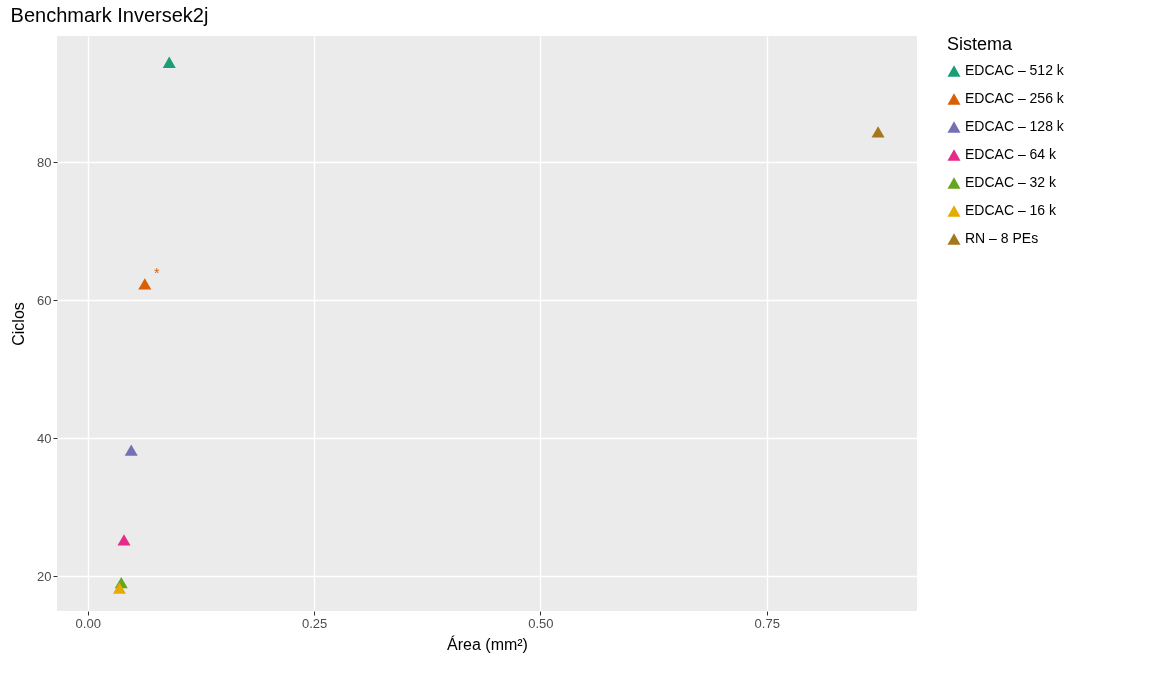 The image size is (1161, 693). Describe the element at coordinates (157, 272) in the screenshot. I see `annotation: *` at that location.